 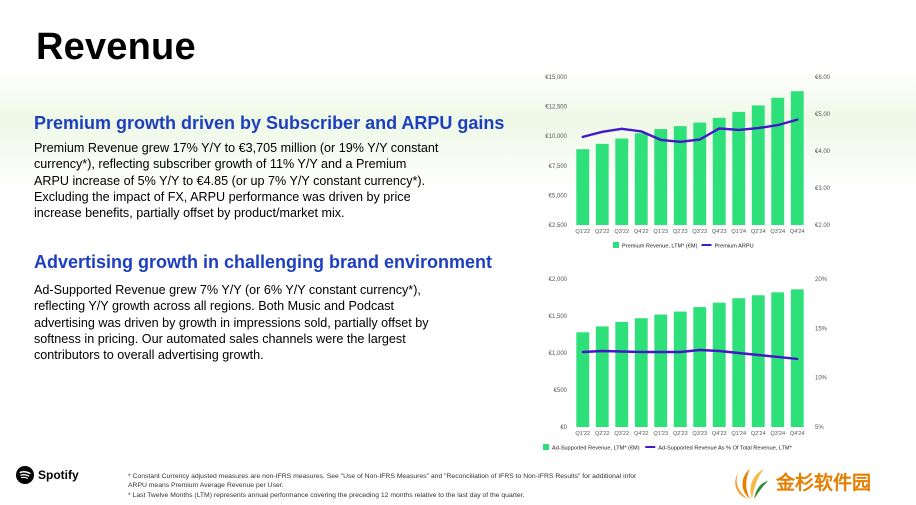 What do you see at coordinates (821, 280) in the screenshot?
I see `y-right-tick-label: 20%` at bounding box center [821, 280].